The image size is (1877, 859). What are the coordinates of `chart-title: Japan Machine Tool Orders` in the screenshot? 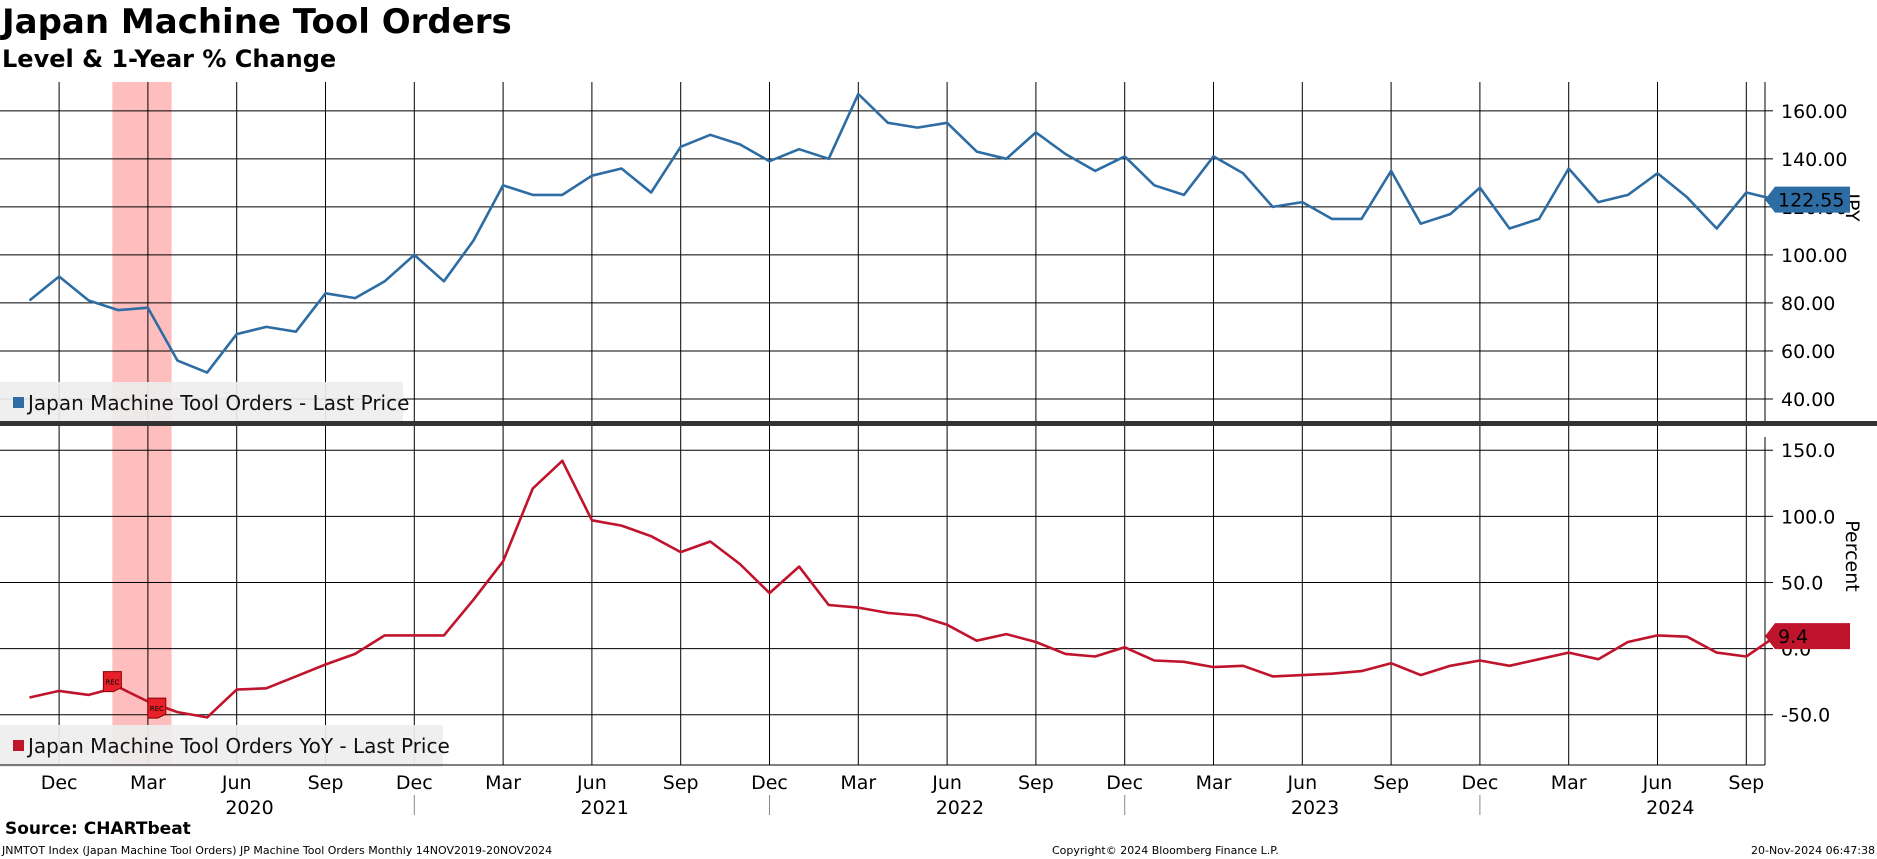 It's located at (257, 22).